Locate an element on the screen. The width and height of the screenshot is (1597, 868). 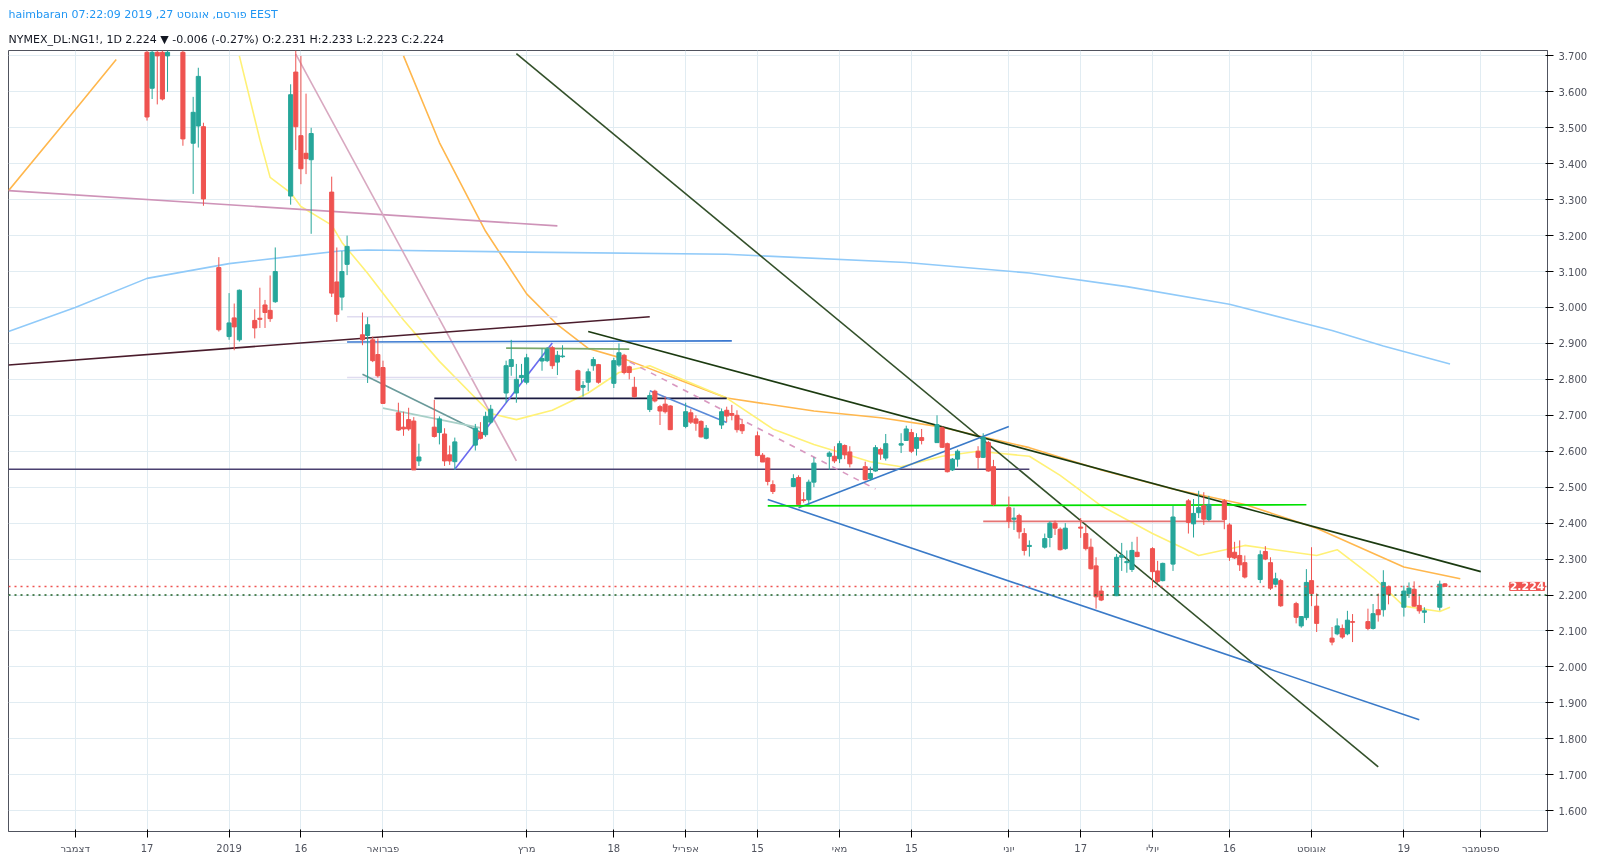
chart-subtitle: NYMEX_DL:NG1!, 1D 2.224 ▼ -0.006 (-0.27%) O:2.231 H:2.233 L:2.223 C:2.224 is located at coordinates (226, 39).